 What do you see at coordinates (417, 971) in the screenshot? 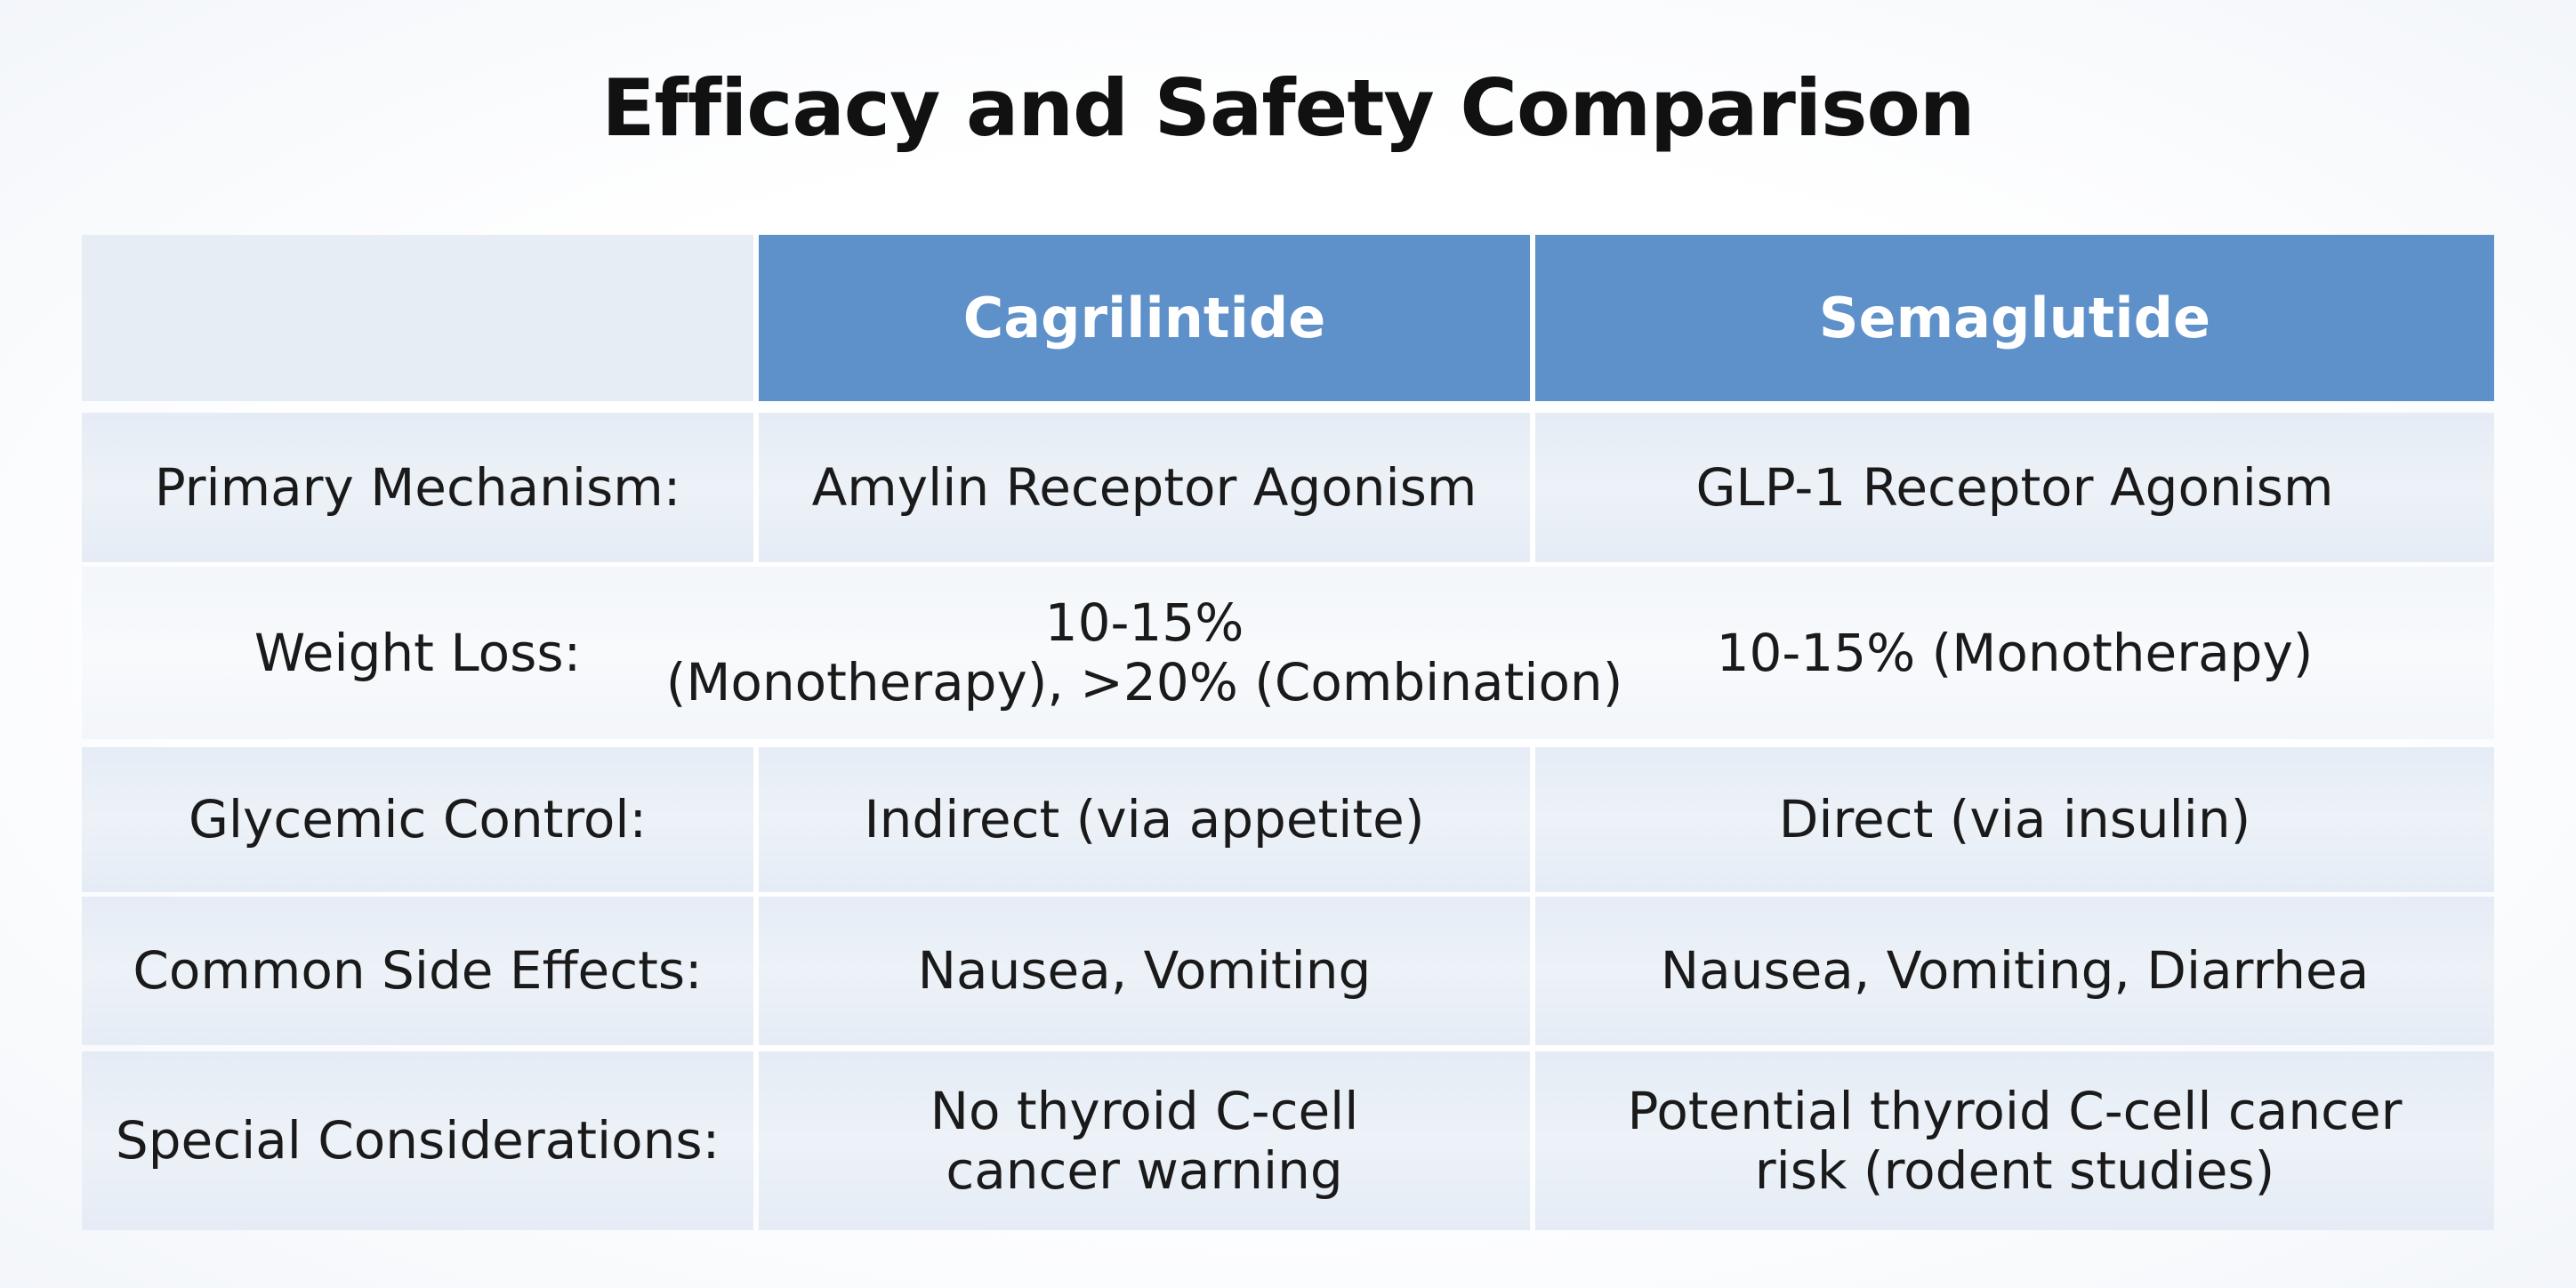
I see `row-label: Common Side Effects:` at bounding box center [417, 971].